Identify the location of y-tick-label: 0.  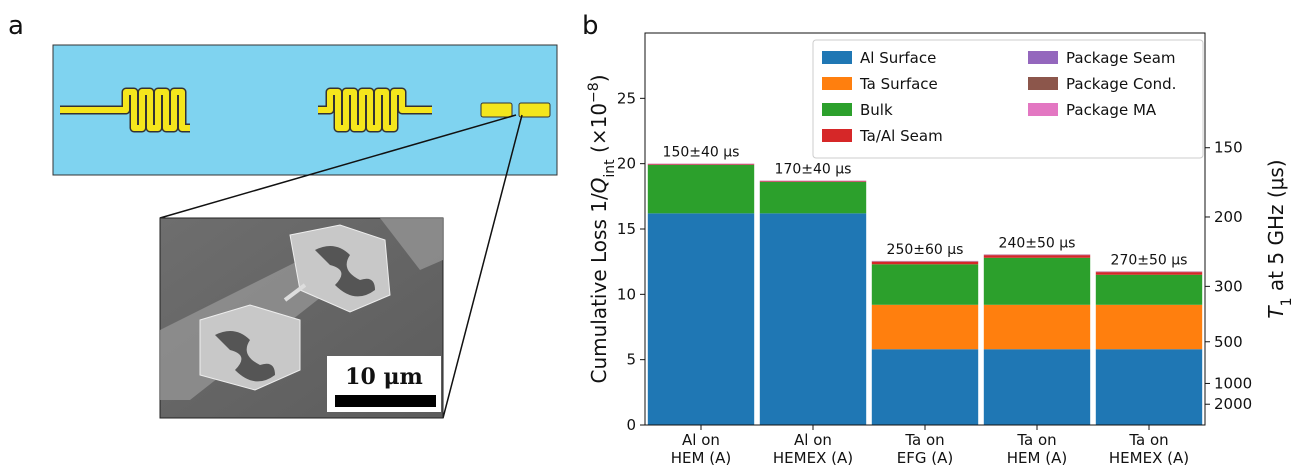
(631, 425).